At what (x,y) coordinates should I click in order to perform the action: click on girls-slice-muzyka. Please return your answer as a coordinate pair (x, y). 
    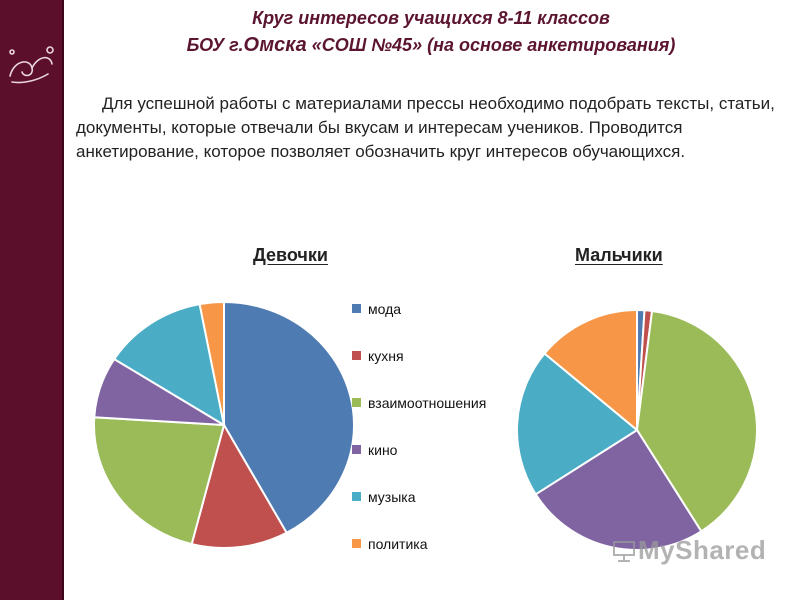
    Looking at the image, I should click on (169, 365).